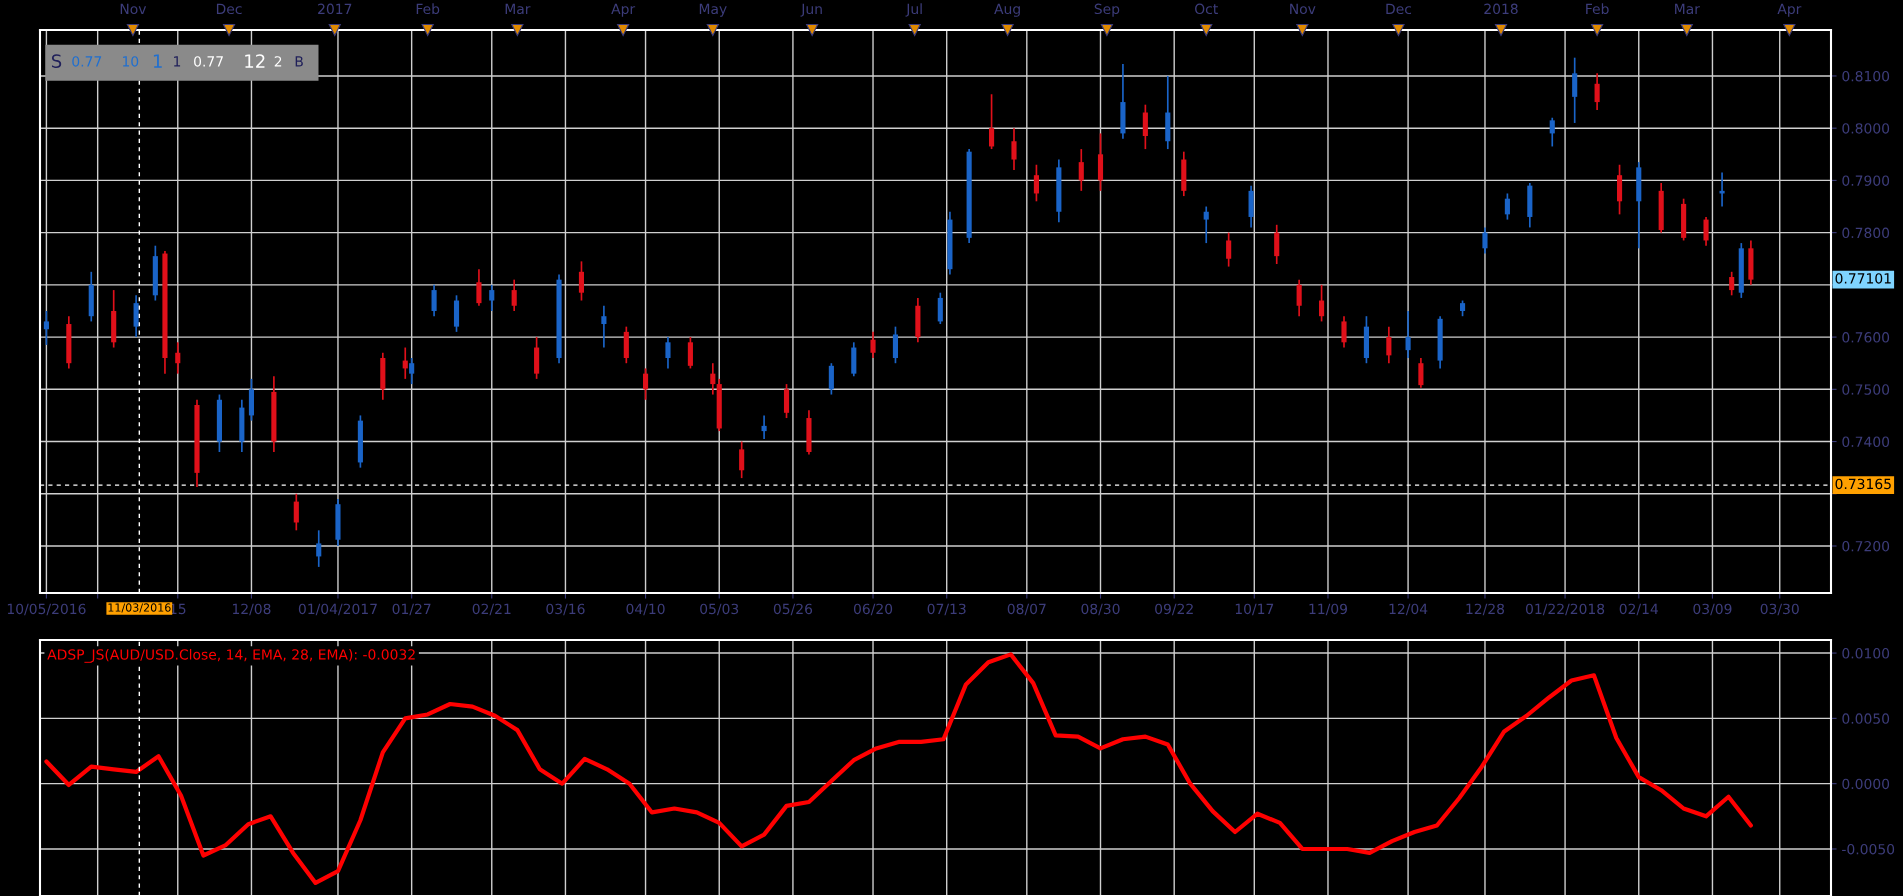  Describe the element at coordinates (1254, 609) in the screenshot. I see `x-tick-label: 10/17` at that location.